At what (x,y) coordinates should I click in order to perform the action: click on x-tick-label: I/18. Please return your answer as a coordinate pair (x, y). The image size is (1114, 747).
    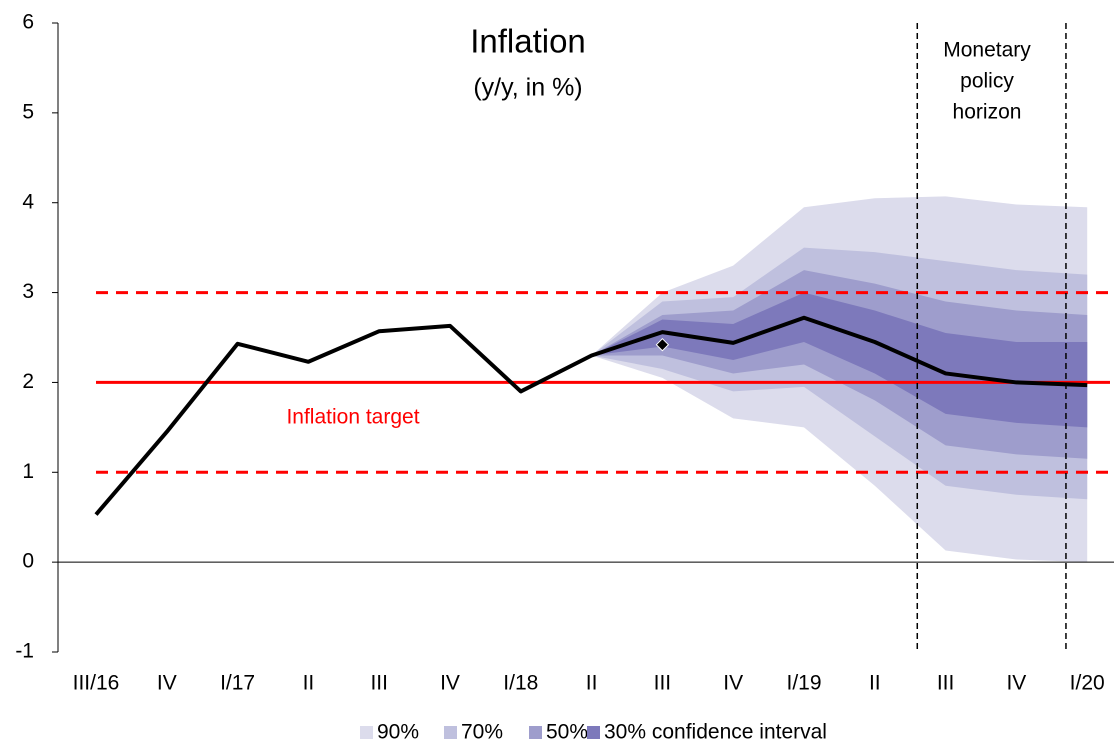
    Looking at the image, I should click on (520, 683).